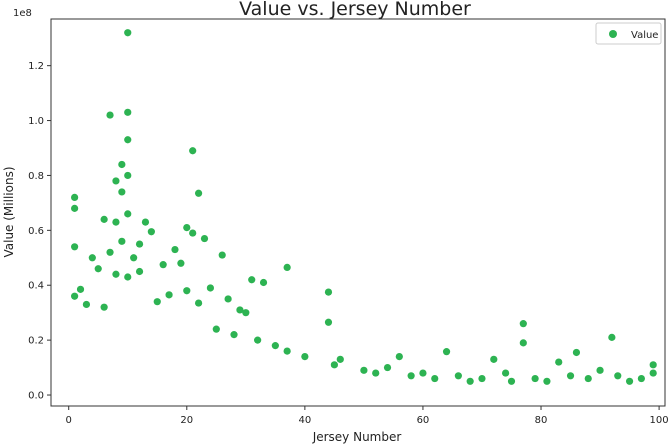 The height and width of the screenshot is (446, 671). I want to click on y-tick-label: 0.4, so click(36, 286).